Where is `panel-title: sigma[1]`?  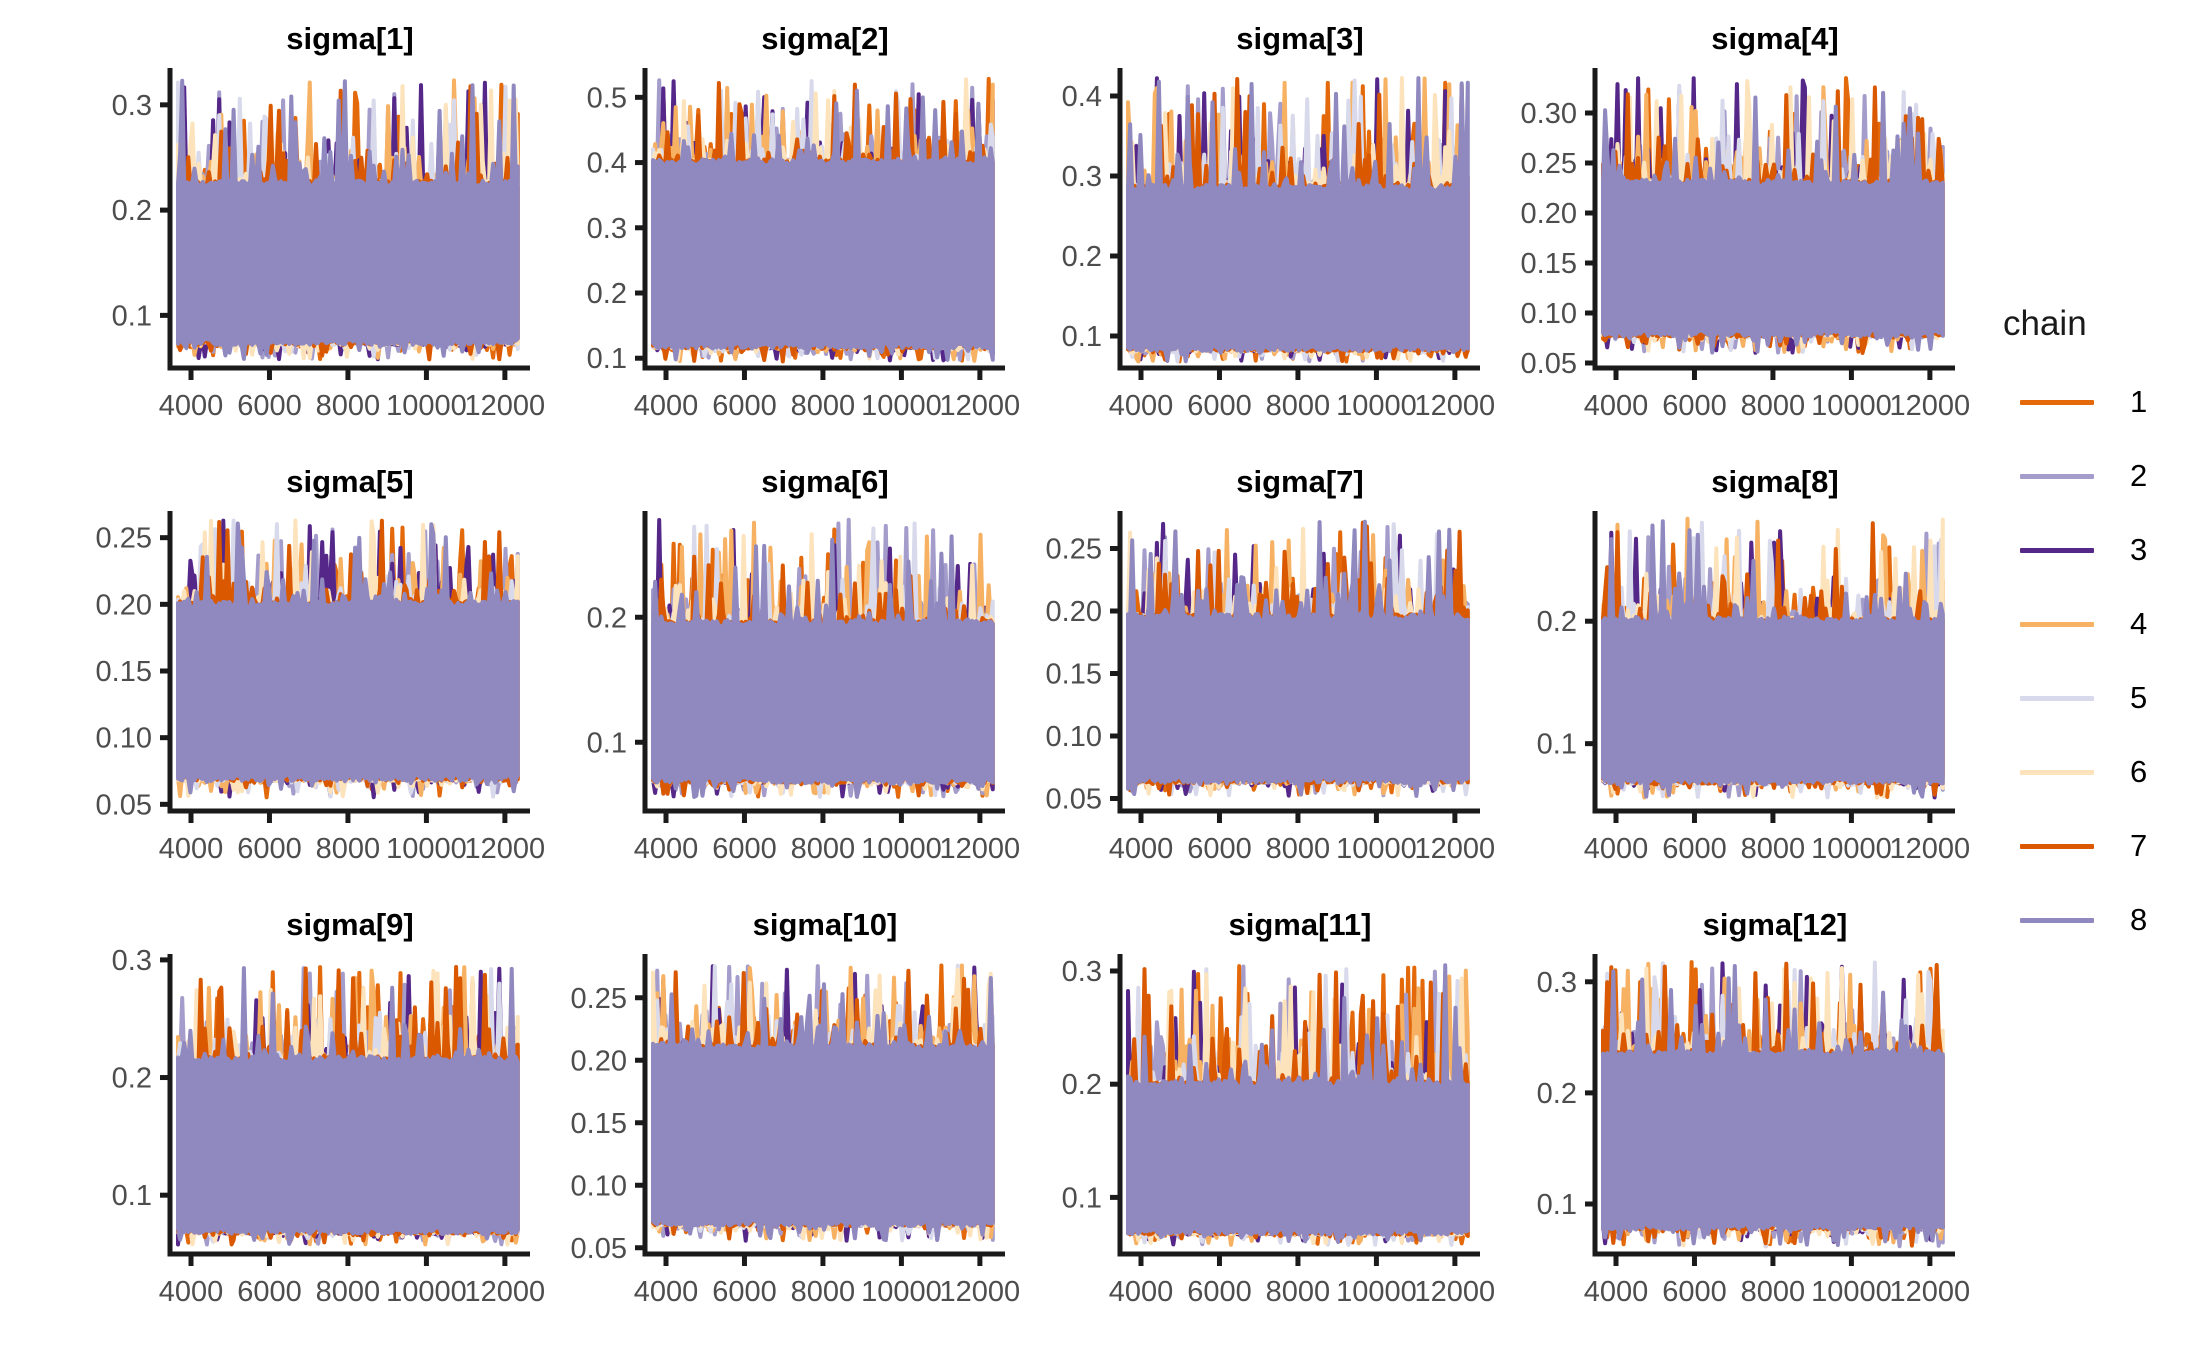 panel-title: sigma[1] is located at coordinates (350, 38).